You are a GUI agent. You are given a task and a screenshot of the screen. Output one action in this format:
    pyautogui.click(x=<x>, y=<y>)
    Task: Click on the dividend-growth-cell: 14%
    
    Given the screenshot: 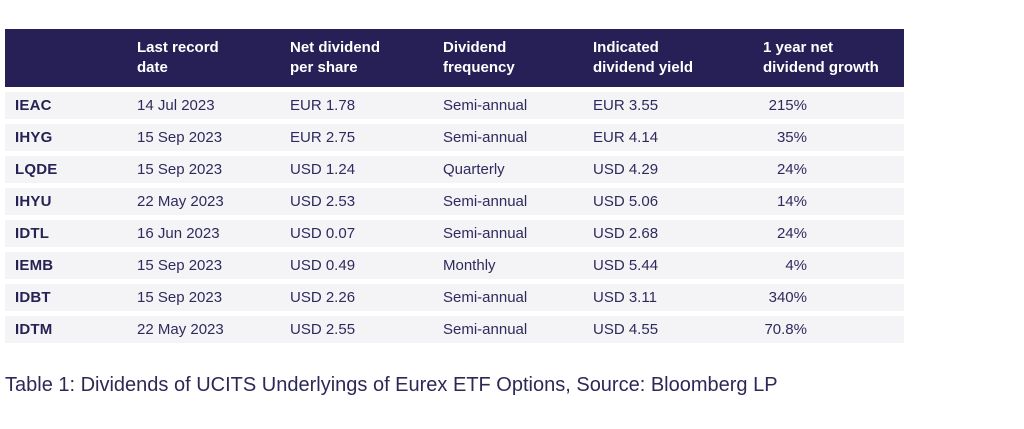 What is the action you would take?
    pyautogui.click(x=791, y=201)
    